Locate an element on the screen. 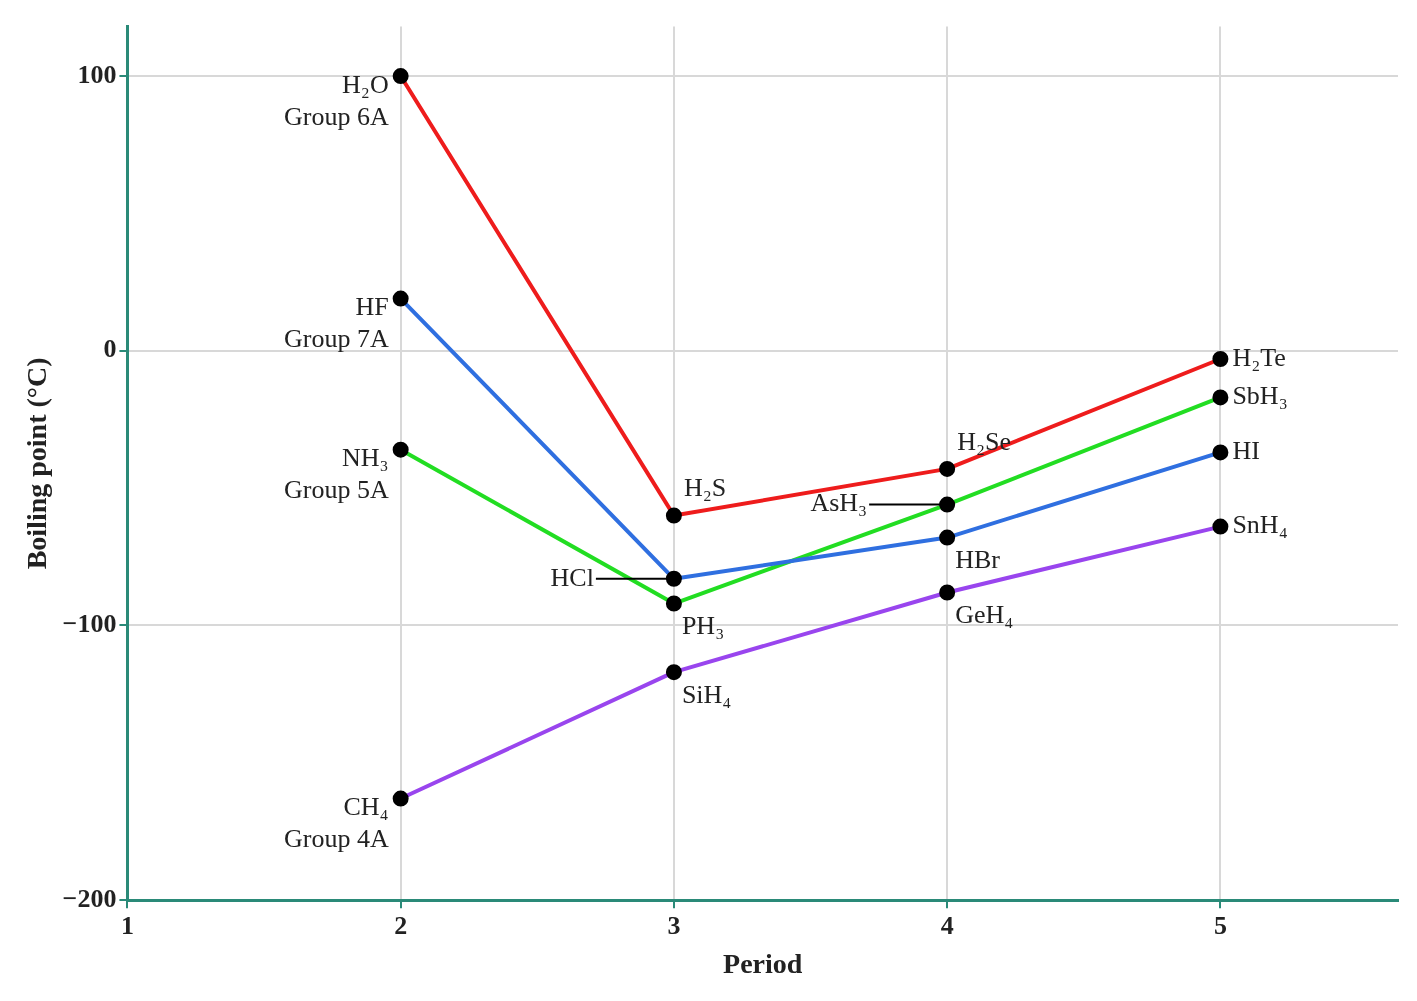 Image resolution: width=1417 pixels, height=1001 pixels. annotation: SbH₃ is located at coordinates (1260, 396).